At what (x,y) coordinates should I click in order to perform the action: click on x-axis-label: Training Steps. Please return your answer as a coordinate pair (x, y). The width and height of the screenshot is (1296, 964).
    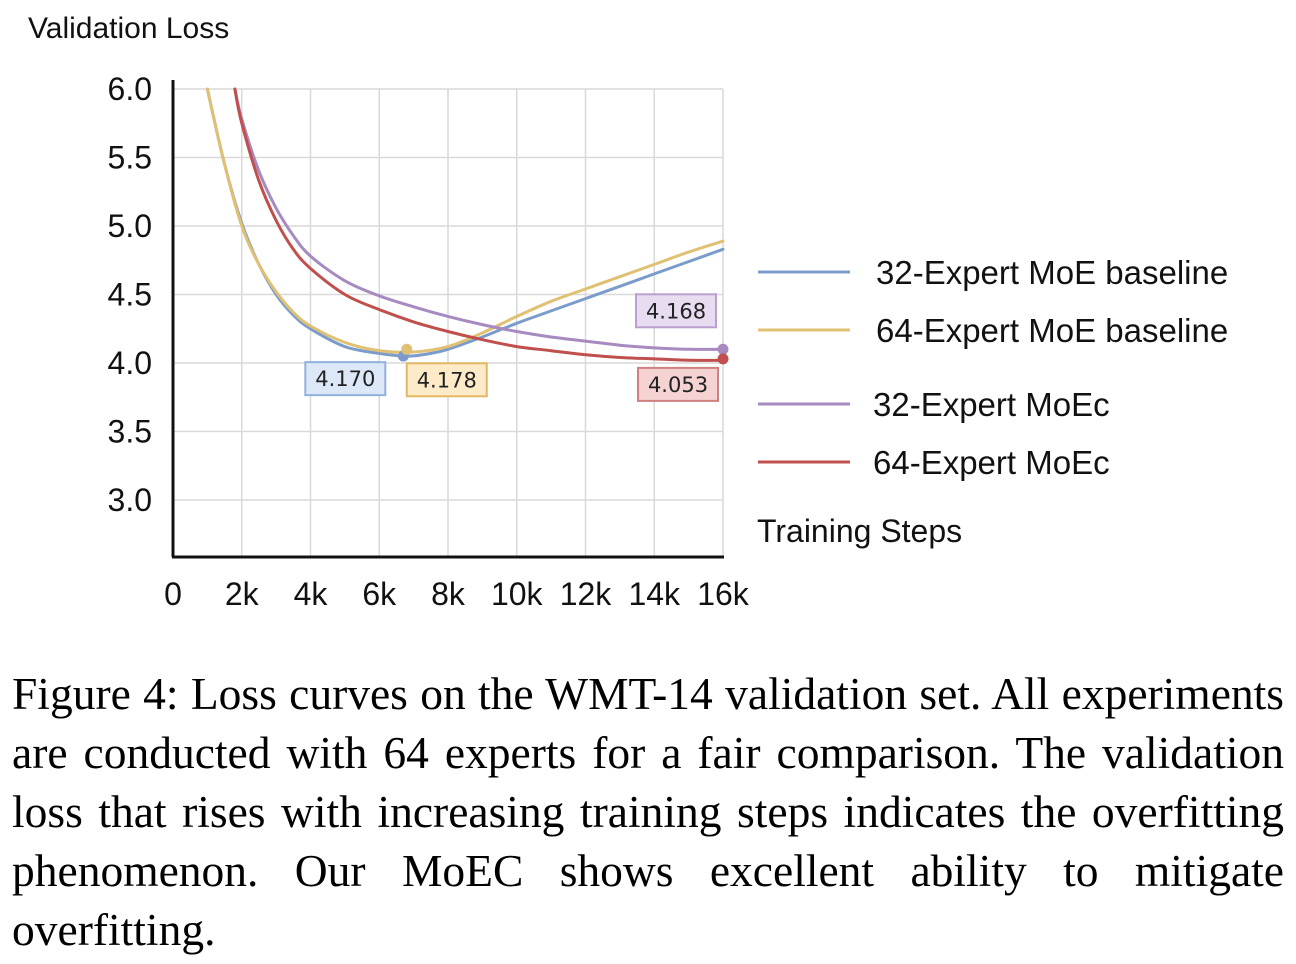
    Looking at the image, I should click on (859, 531).